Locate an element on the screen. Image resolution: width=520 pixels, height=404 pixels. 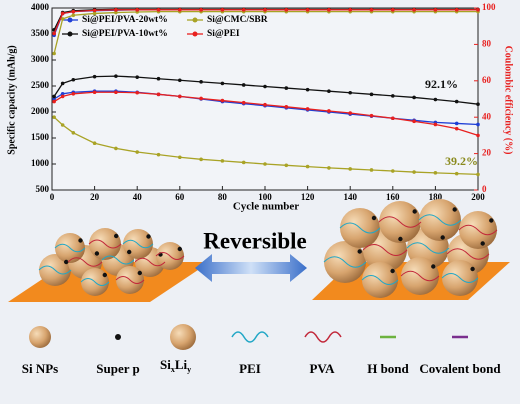
schematic-label: H bond is located at coordinates (388, 368).